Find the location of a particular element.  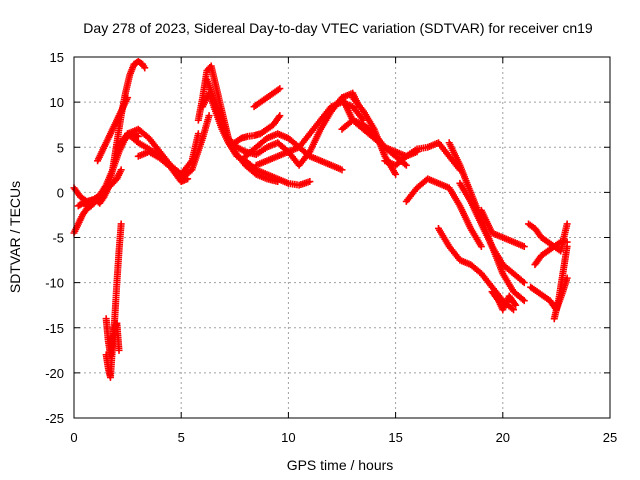

x-tick-label: 20 is located at coordinates (503, 437).